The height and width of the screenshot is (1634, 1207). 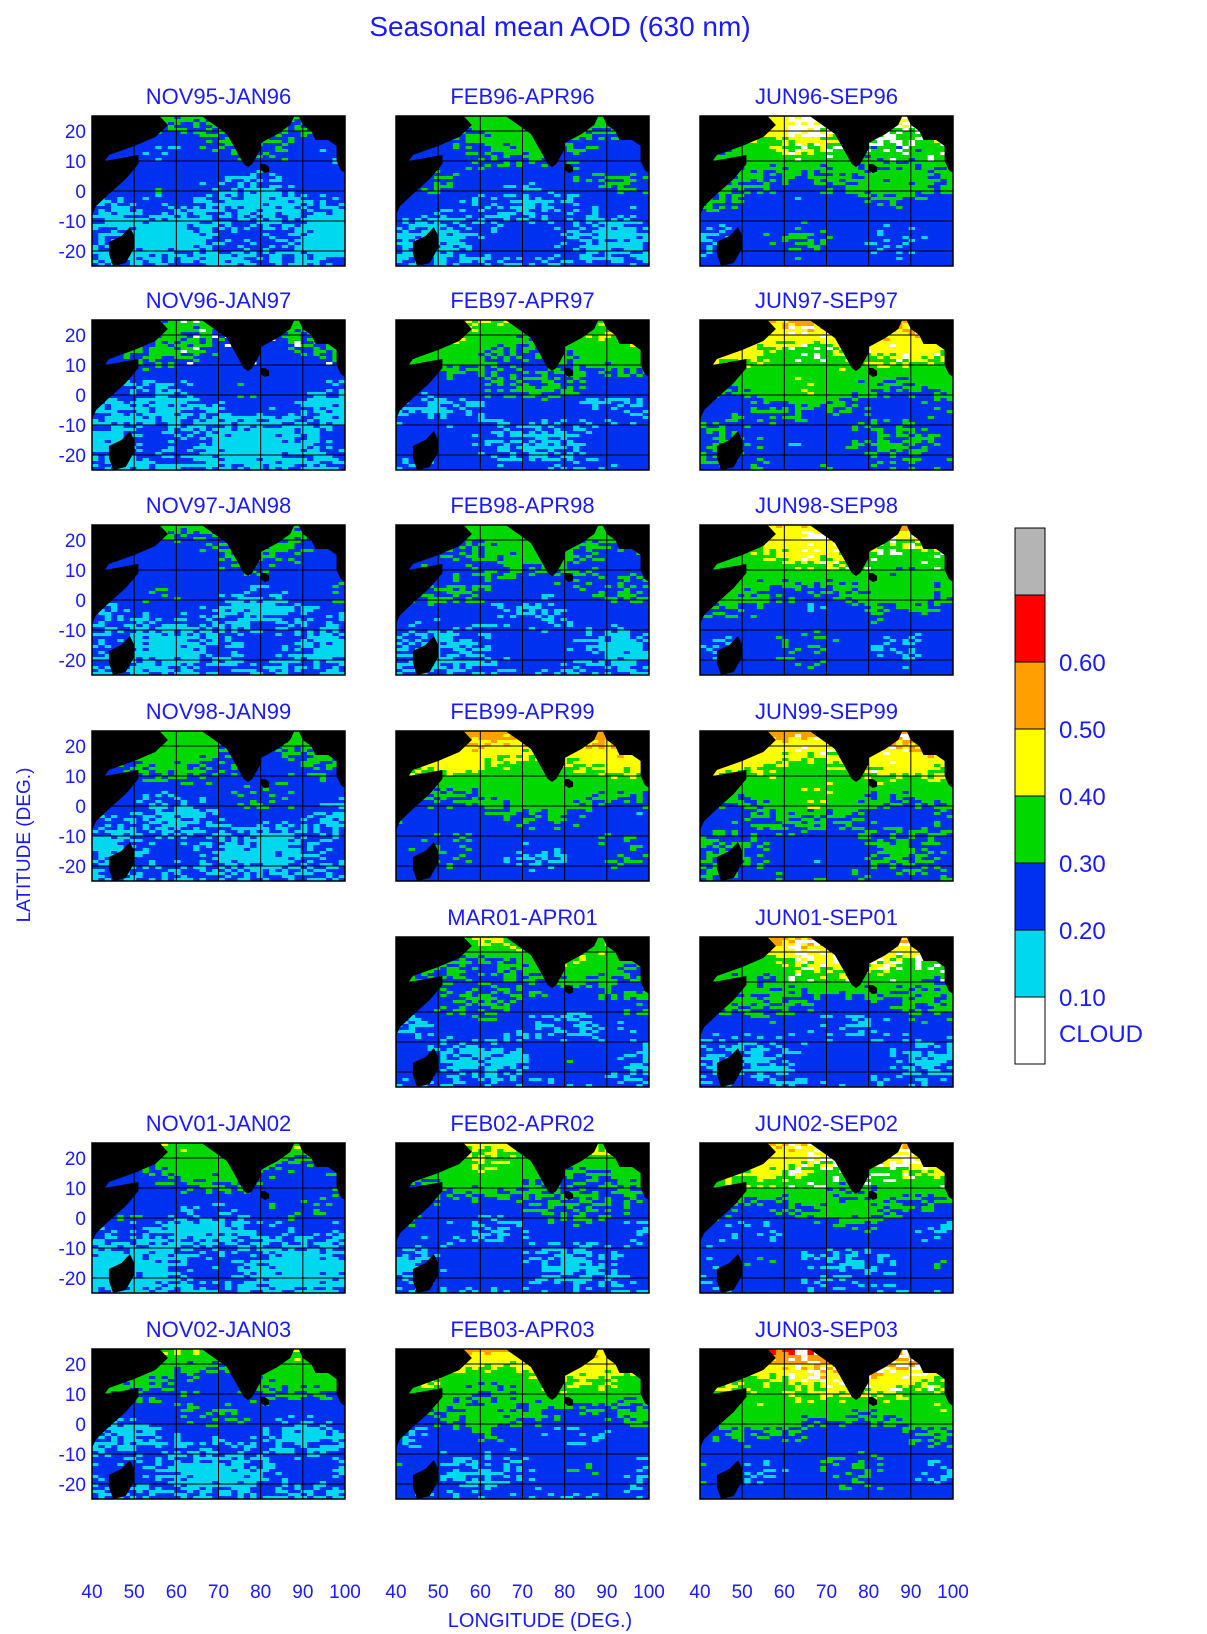 What do you see at coordinates (625, 144) in the screenshot?
I see `land-mass` at bounding box center [625, 144].